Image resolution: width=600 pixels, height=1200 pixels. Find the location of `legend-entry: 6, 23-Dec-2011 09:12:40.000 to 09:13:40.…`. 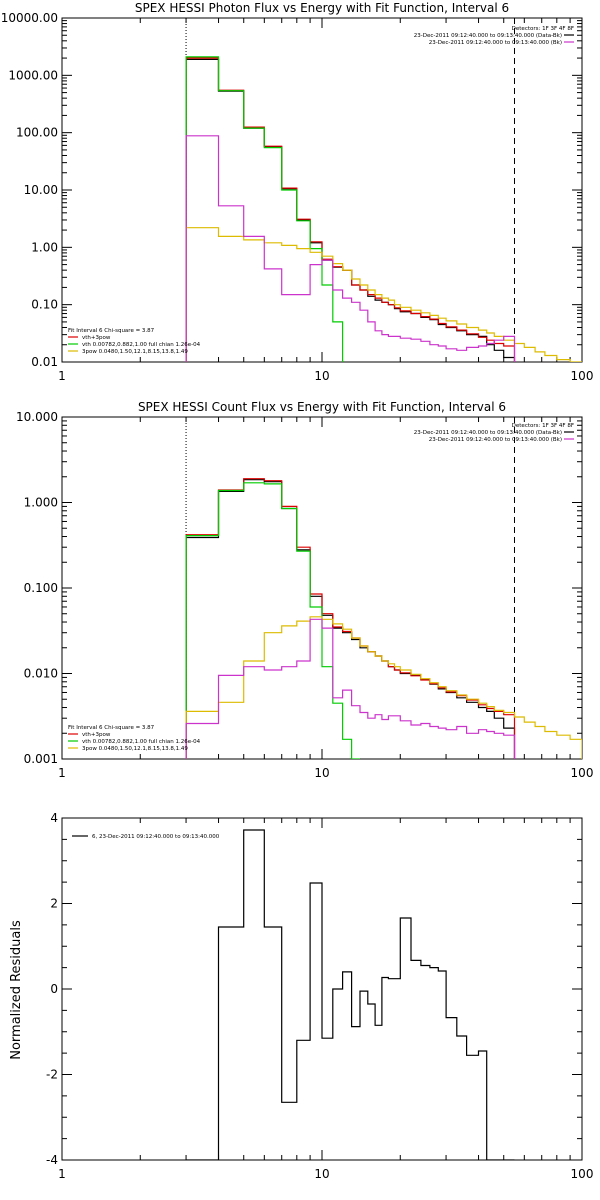

legend-entry: 6, 23-Dec-2011 09:12:40.000 to 09:13:40.… is located at coordinates (156, 837).